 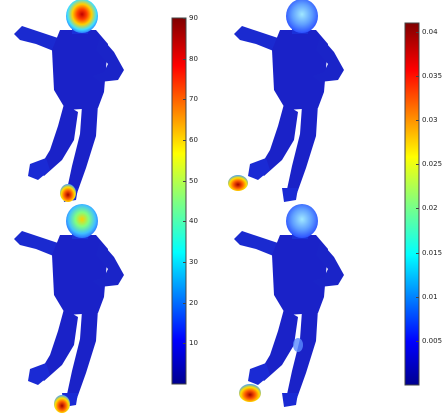 I want to click on colorbar-left-tick-label: 50, so click(x=193, y=180).